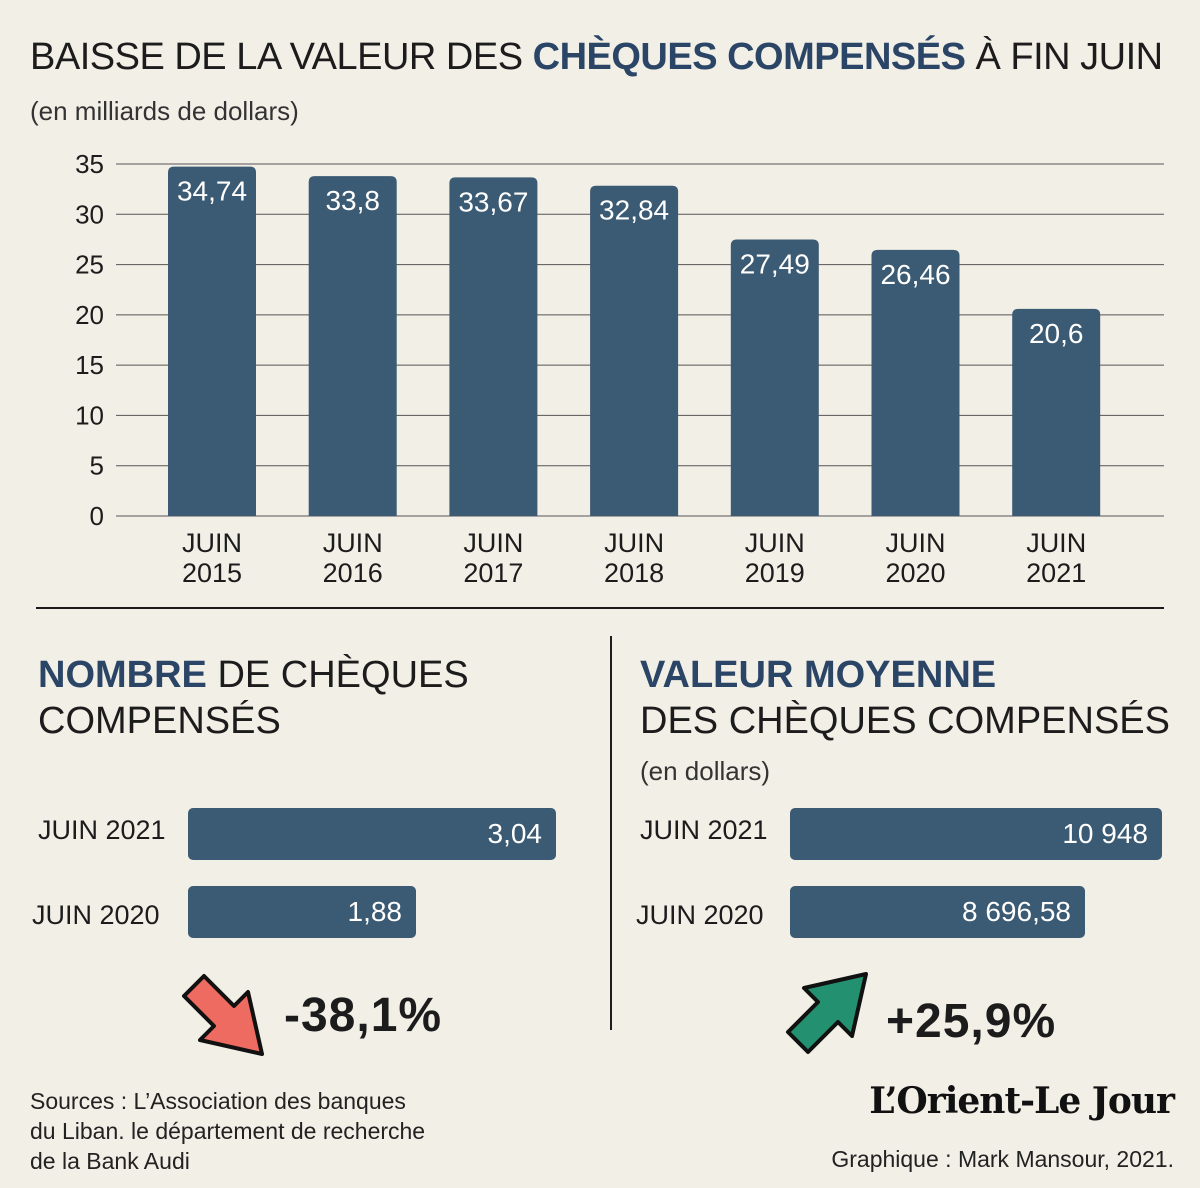 This screenshot has height=1188, width=1200. What do you see at coordinates (775, 573) in the screenshot?
I see `x-tick-label: 2019` at bounding box center [775, 573].